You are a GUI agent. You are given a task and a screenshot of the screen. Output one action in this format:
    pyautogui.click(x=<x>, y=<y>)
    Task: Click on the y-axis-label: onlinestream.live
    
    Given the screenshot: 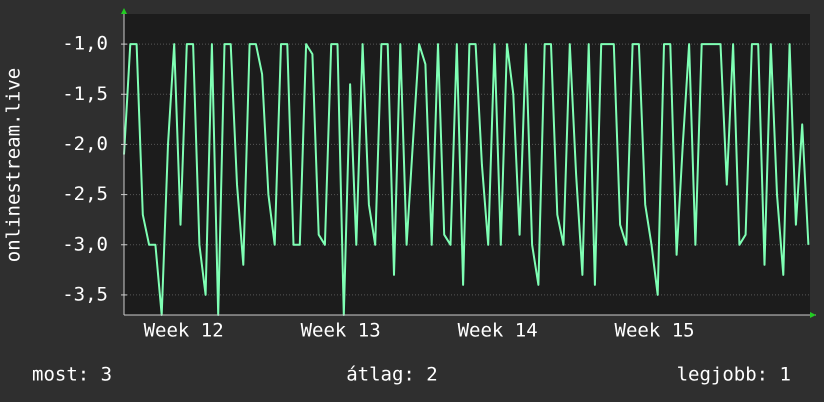 What is the action you would take?
    pyautogui.click(x=14, y=165)
    